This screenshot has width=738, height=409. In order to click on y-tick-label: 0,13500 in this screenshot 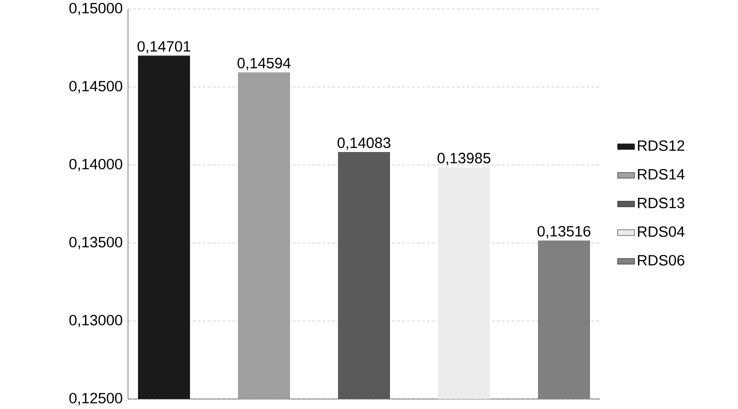, I will do `click(95, 243)`.